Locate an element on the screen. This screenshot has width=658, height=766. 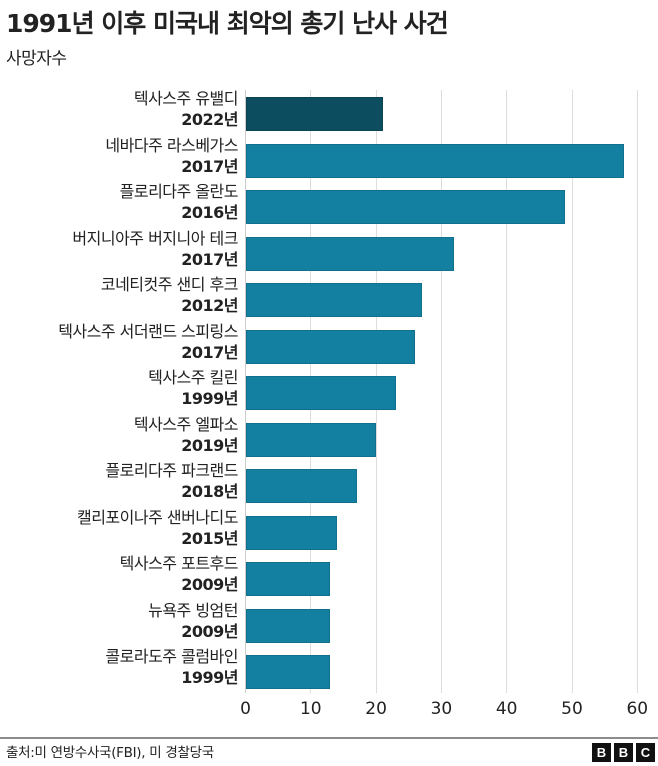
bar-label: 플로리다주 파크랜드 2018년 is located at coordinates (171, 481).